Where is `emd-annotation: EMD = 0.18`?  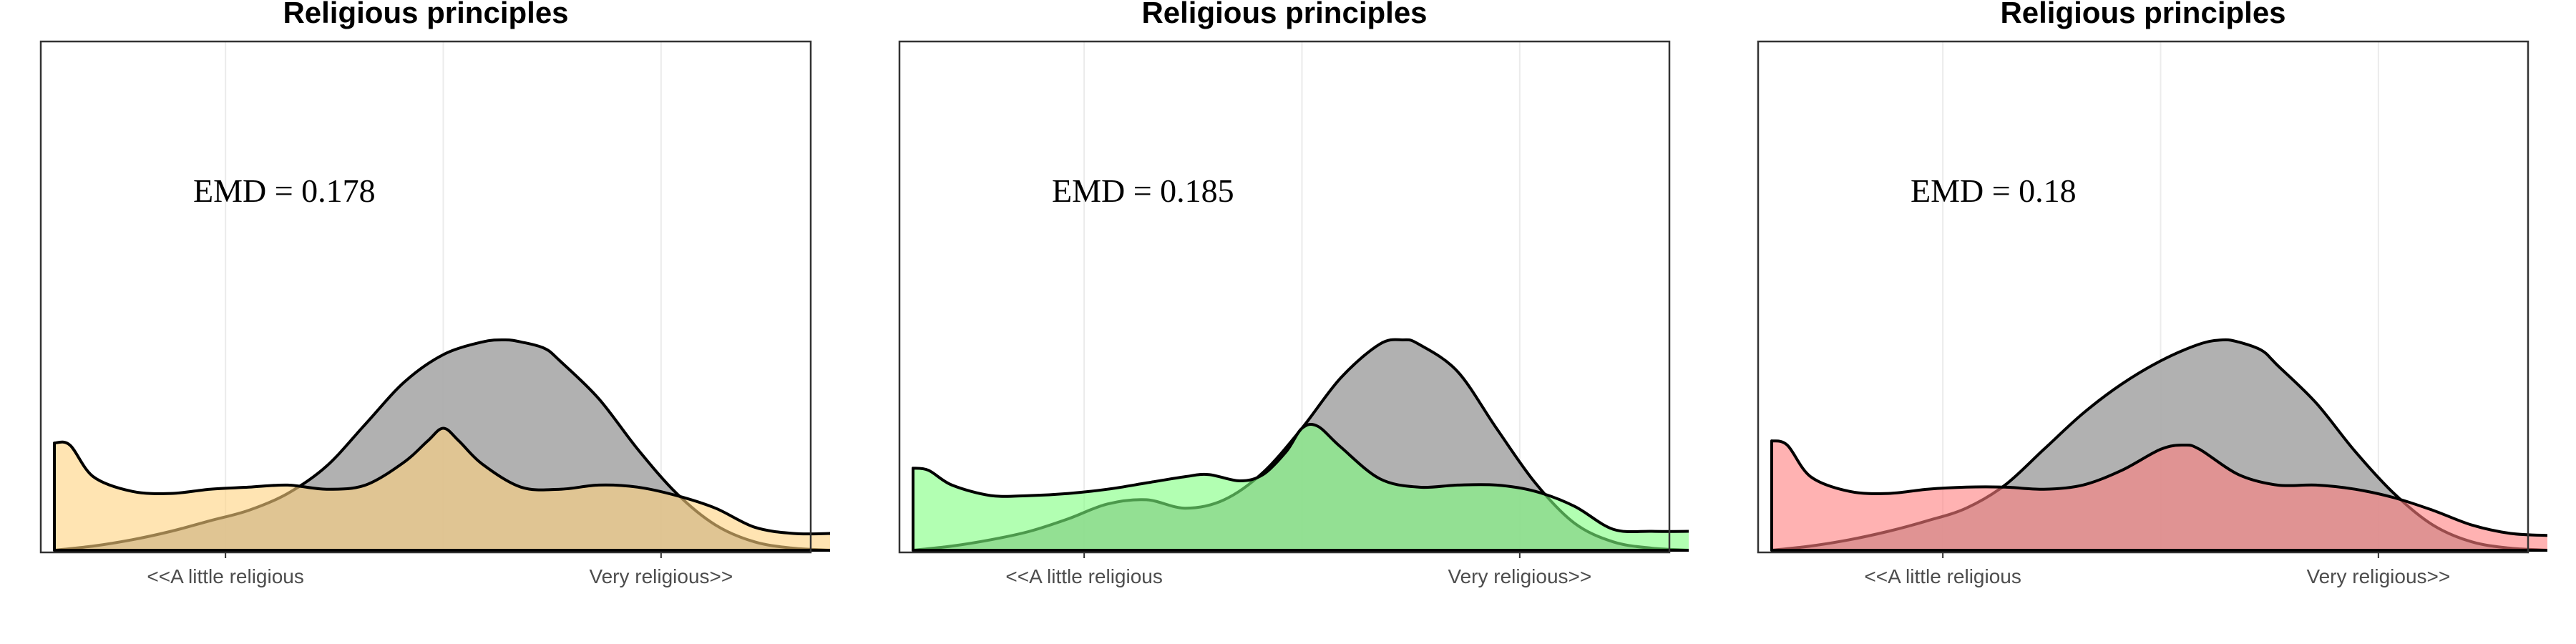
emd-annotation: EMD = 0.18 is located at coordinates (1994, 190).